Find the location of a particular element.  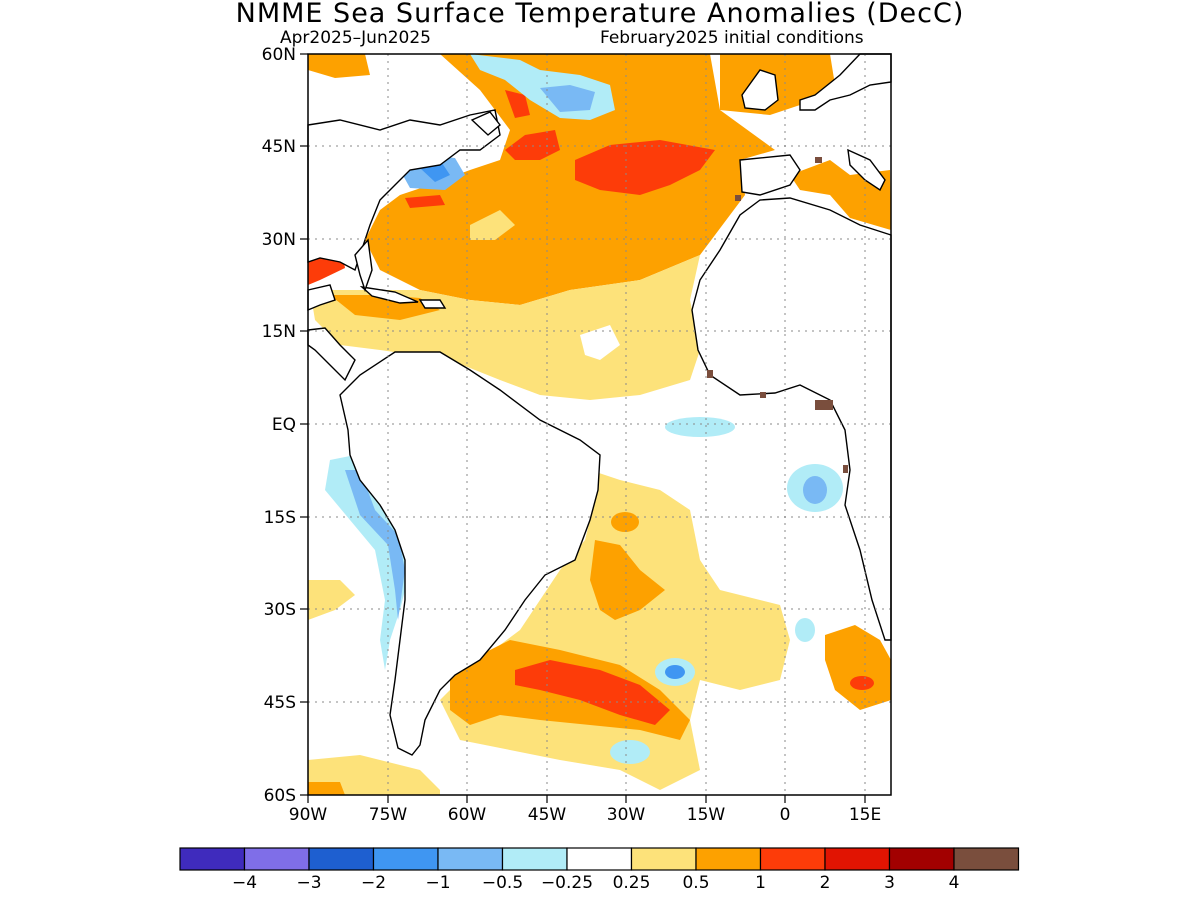

lat-labels: 60N 45N 30N 15N EQ 15S 30S 45S 60S is located at coordinates (279, 425).